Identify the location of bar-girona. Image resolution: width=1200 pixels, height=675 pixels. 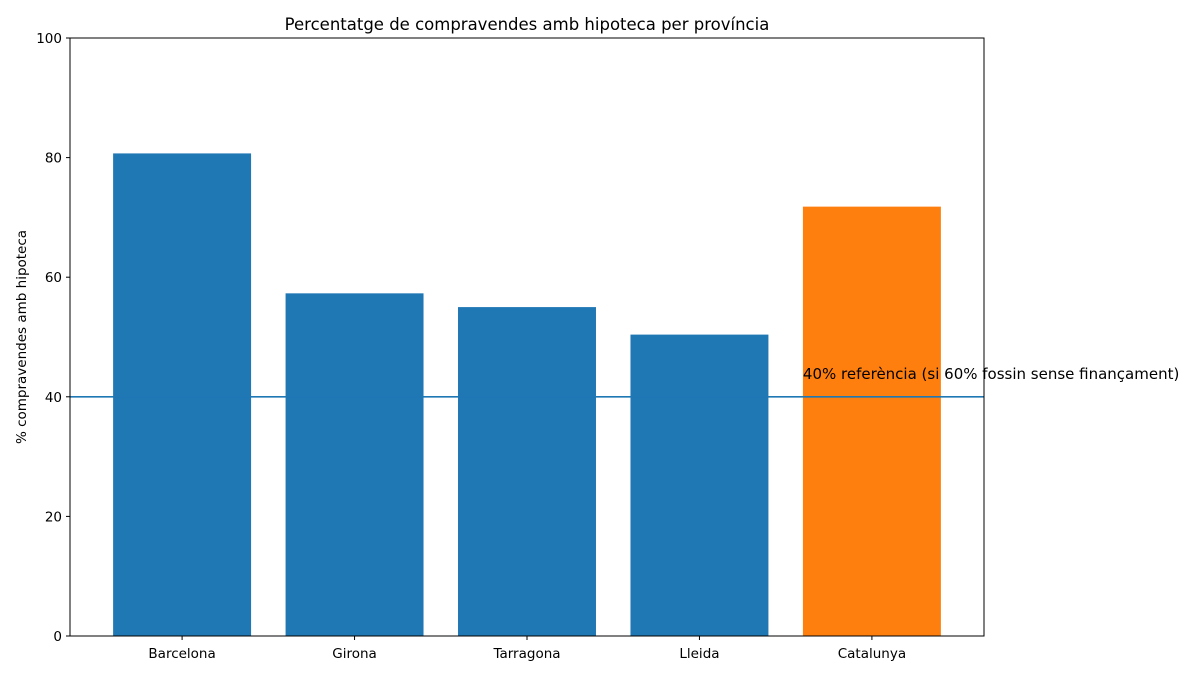
(354, 464).